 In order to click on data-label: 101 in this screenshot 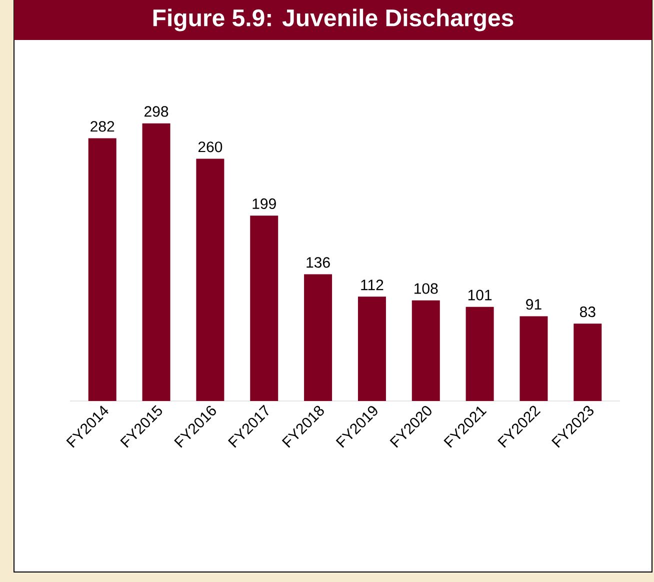, I will do `click(480, 295)`.